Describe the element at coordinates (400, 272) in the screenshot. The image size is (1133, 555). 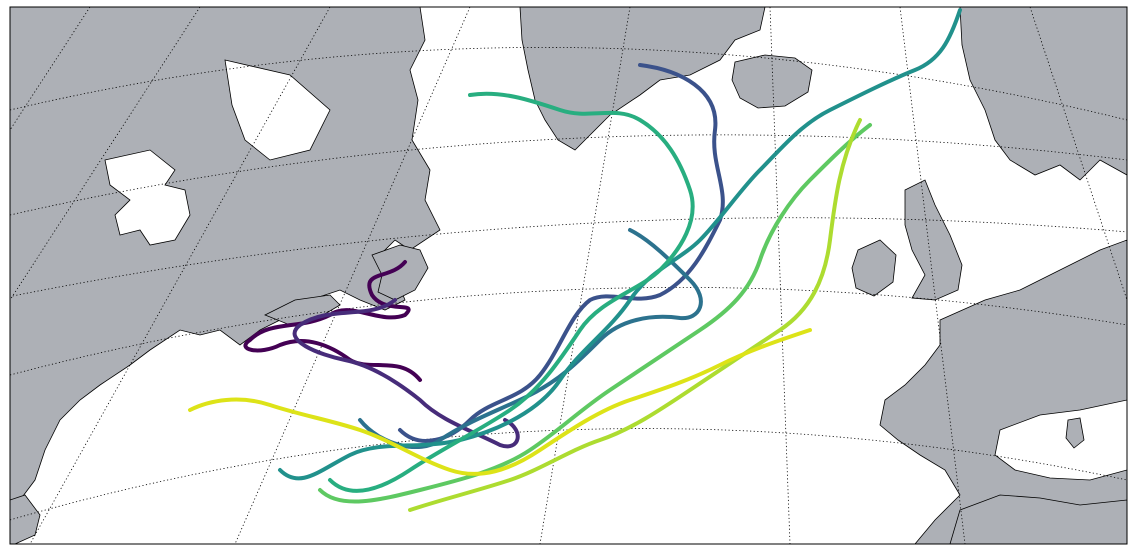
I see `newfoundland-landmass` at that location.